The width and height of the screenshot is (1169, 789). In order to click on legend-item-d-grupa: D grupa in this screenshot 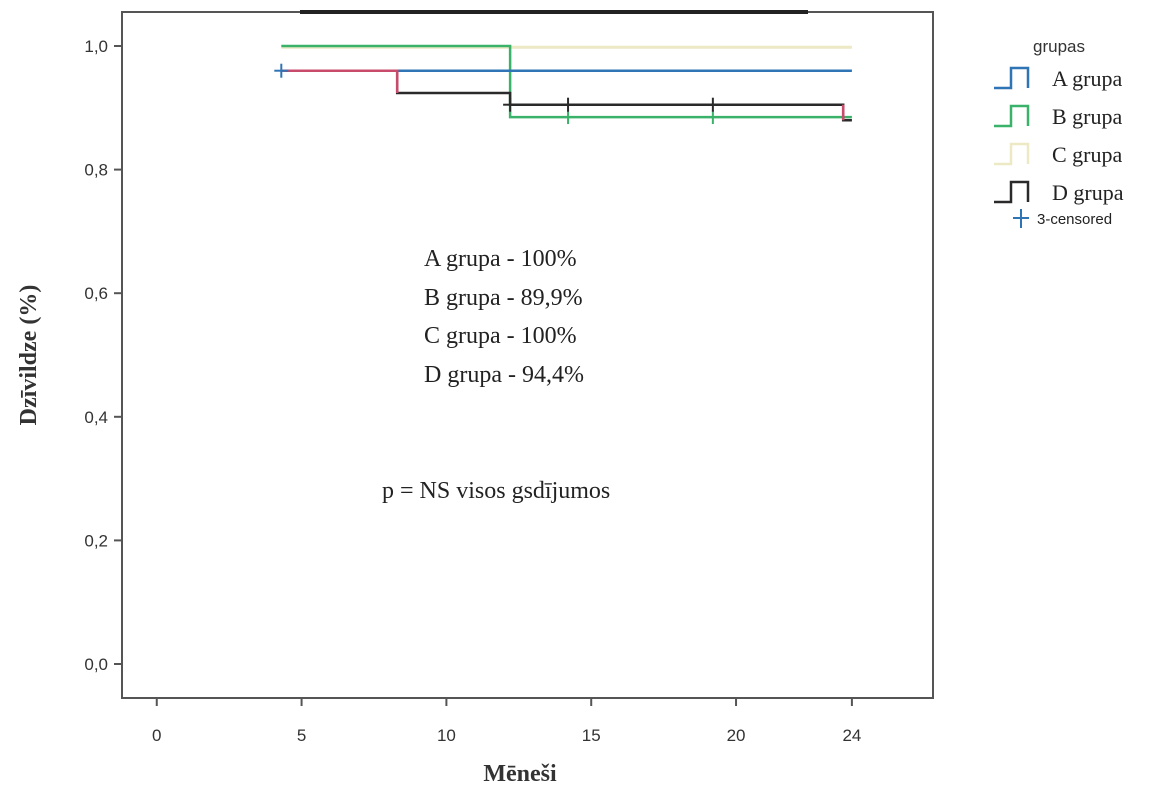, I will do `click(1059, 192)`.